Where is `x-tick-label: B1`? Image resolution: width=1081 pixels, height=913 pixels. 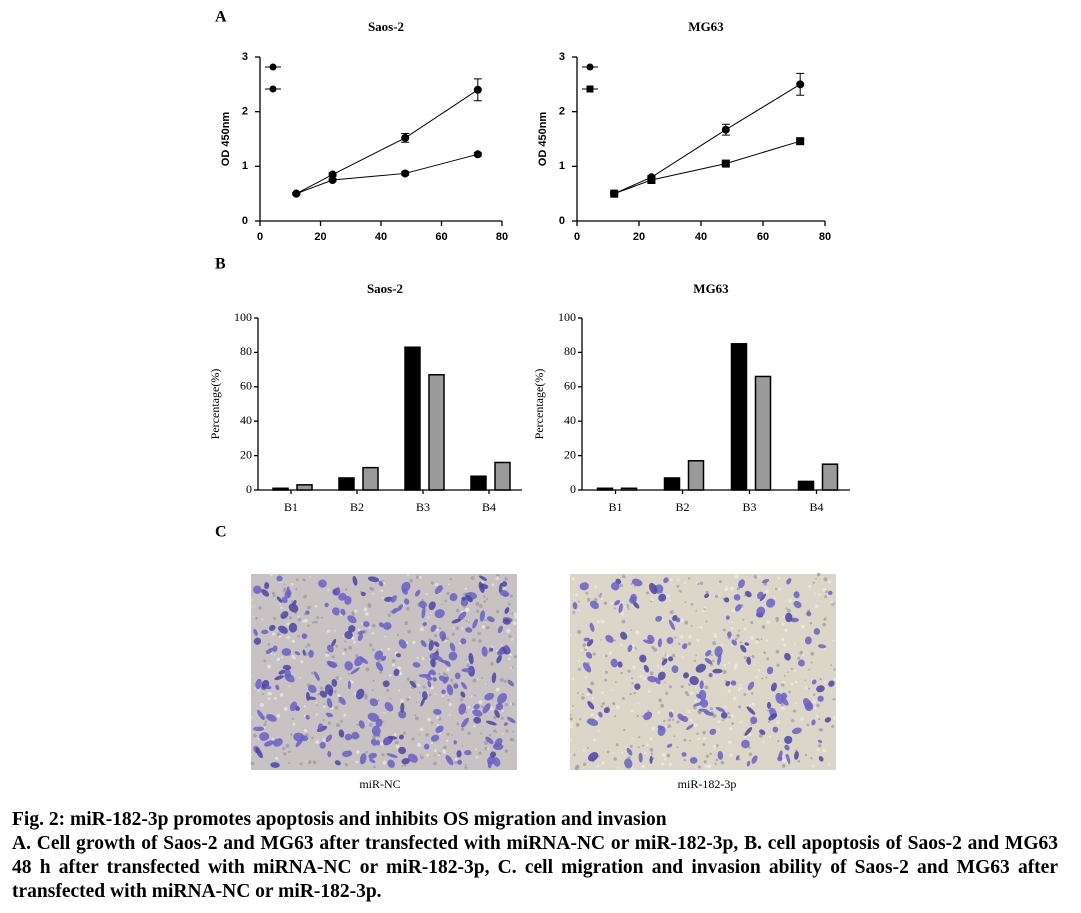 x-tick-label: B1 is located at coordinates (615, 507).